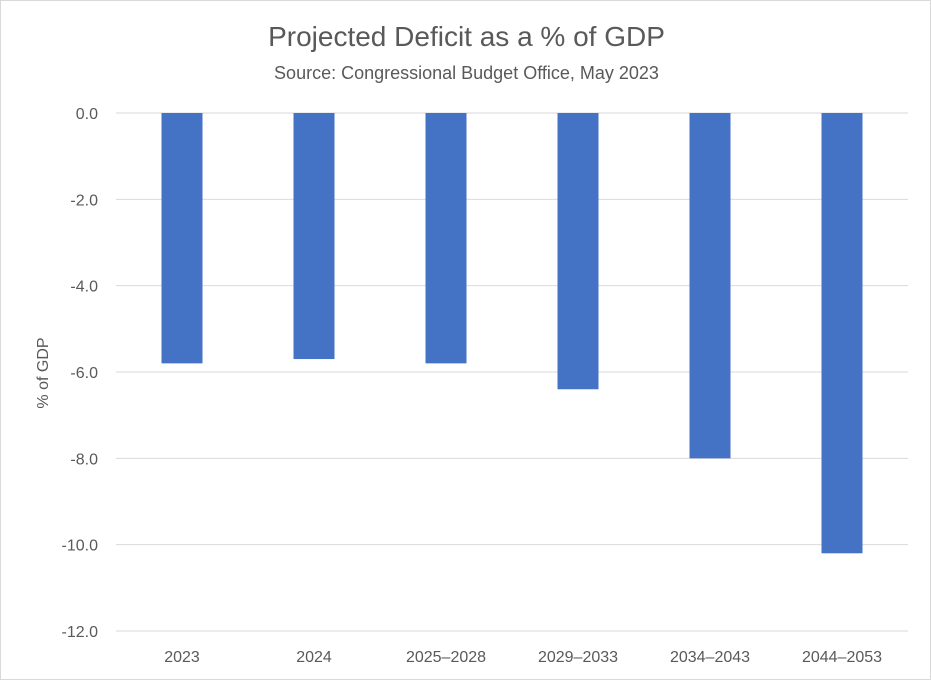 This screenshot has height=680, width=931. What do you see at coordinates (80, 546) in the screenshot?
I see `y-tick-label: -10.0` at bounding box center [80, 546].